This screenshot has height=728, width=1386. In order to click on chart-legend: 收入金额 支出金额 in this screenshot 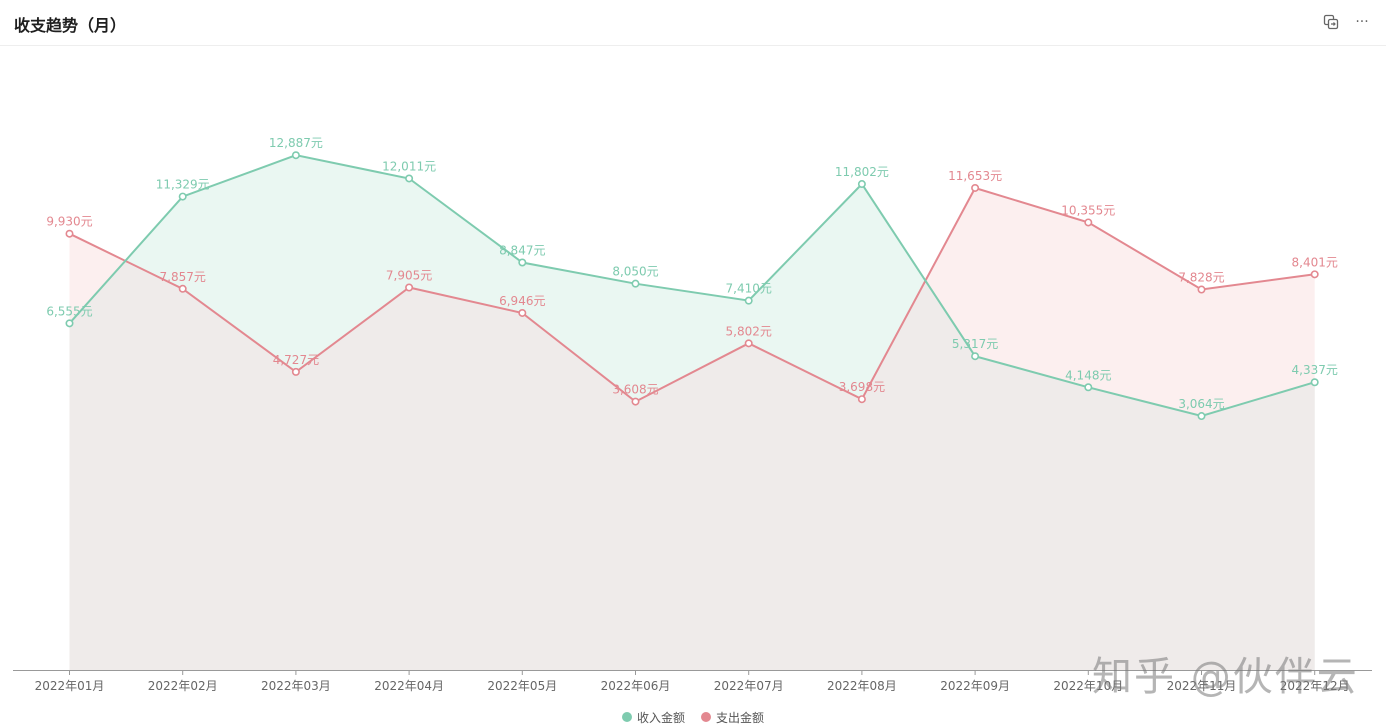, I will do `click(693, 717)`.